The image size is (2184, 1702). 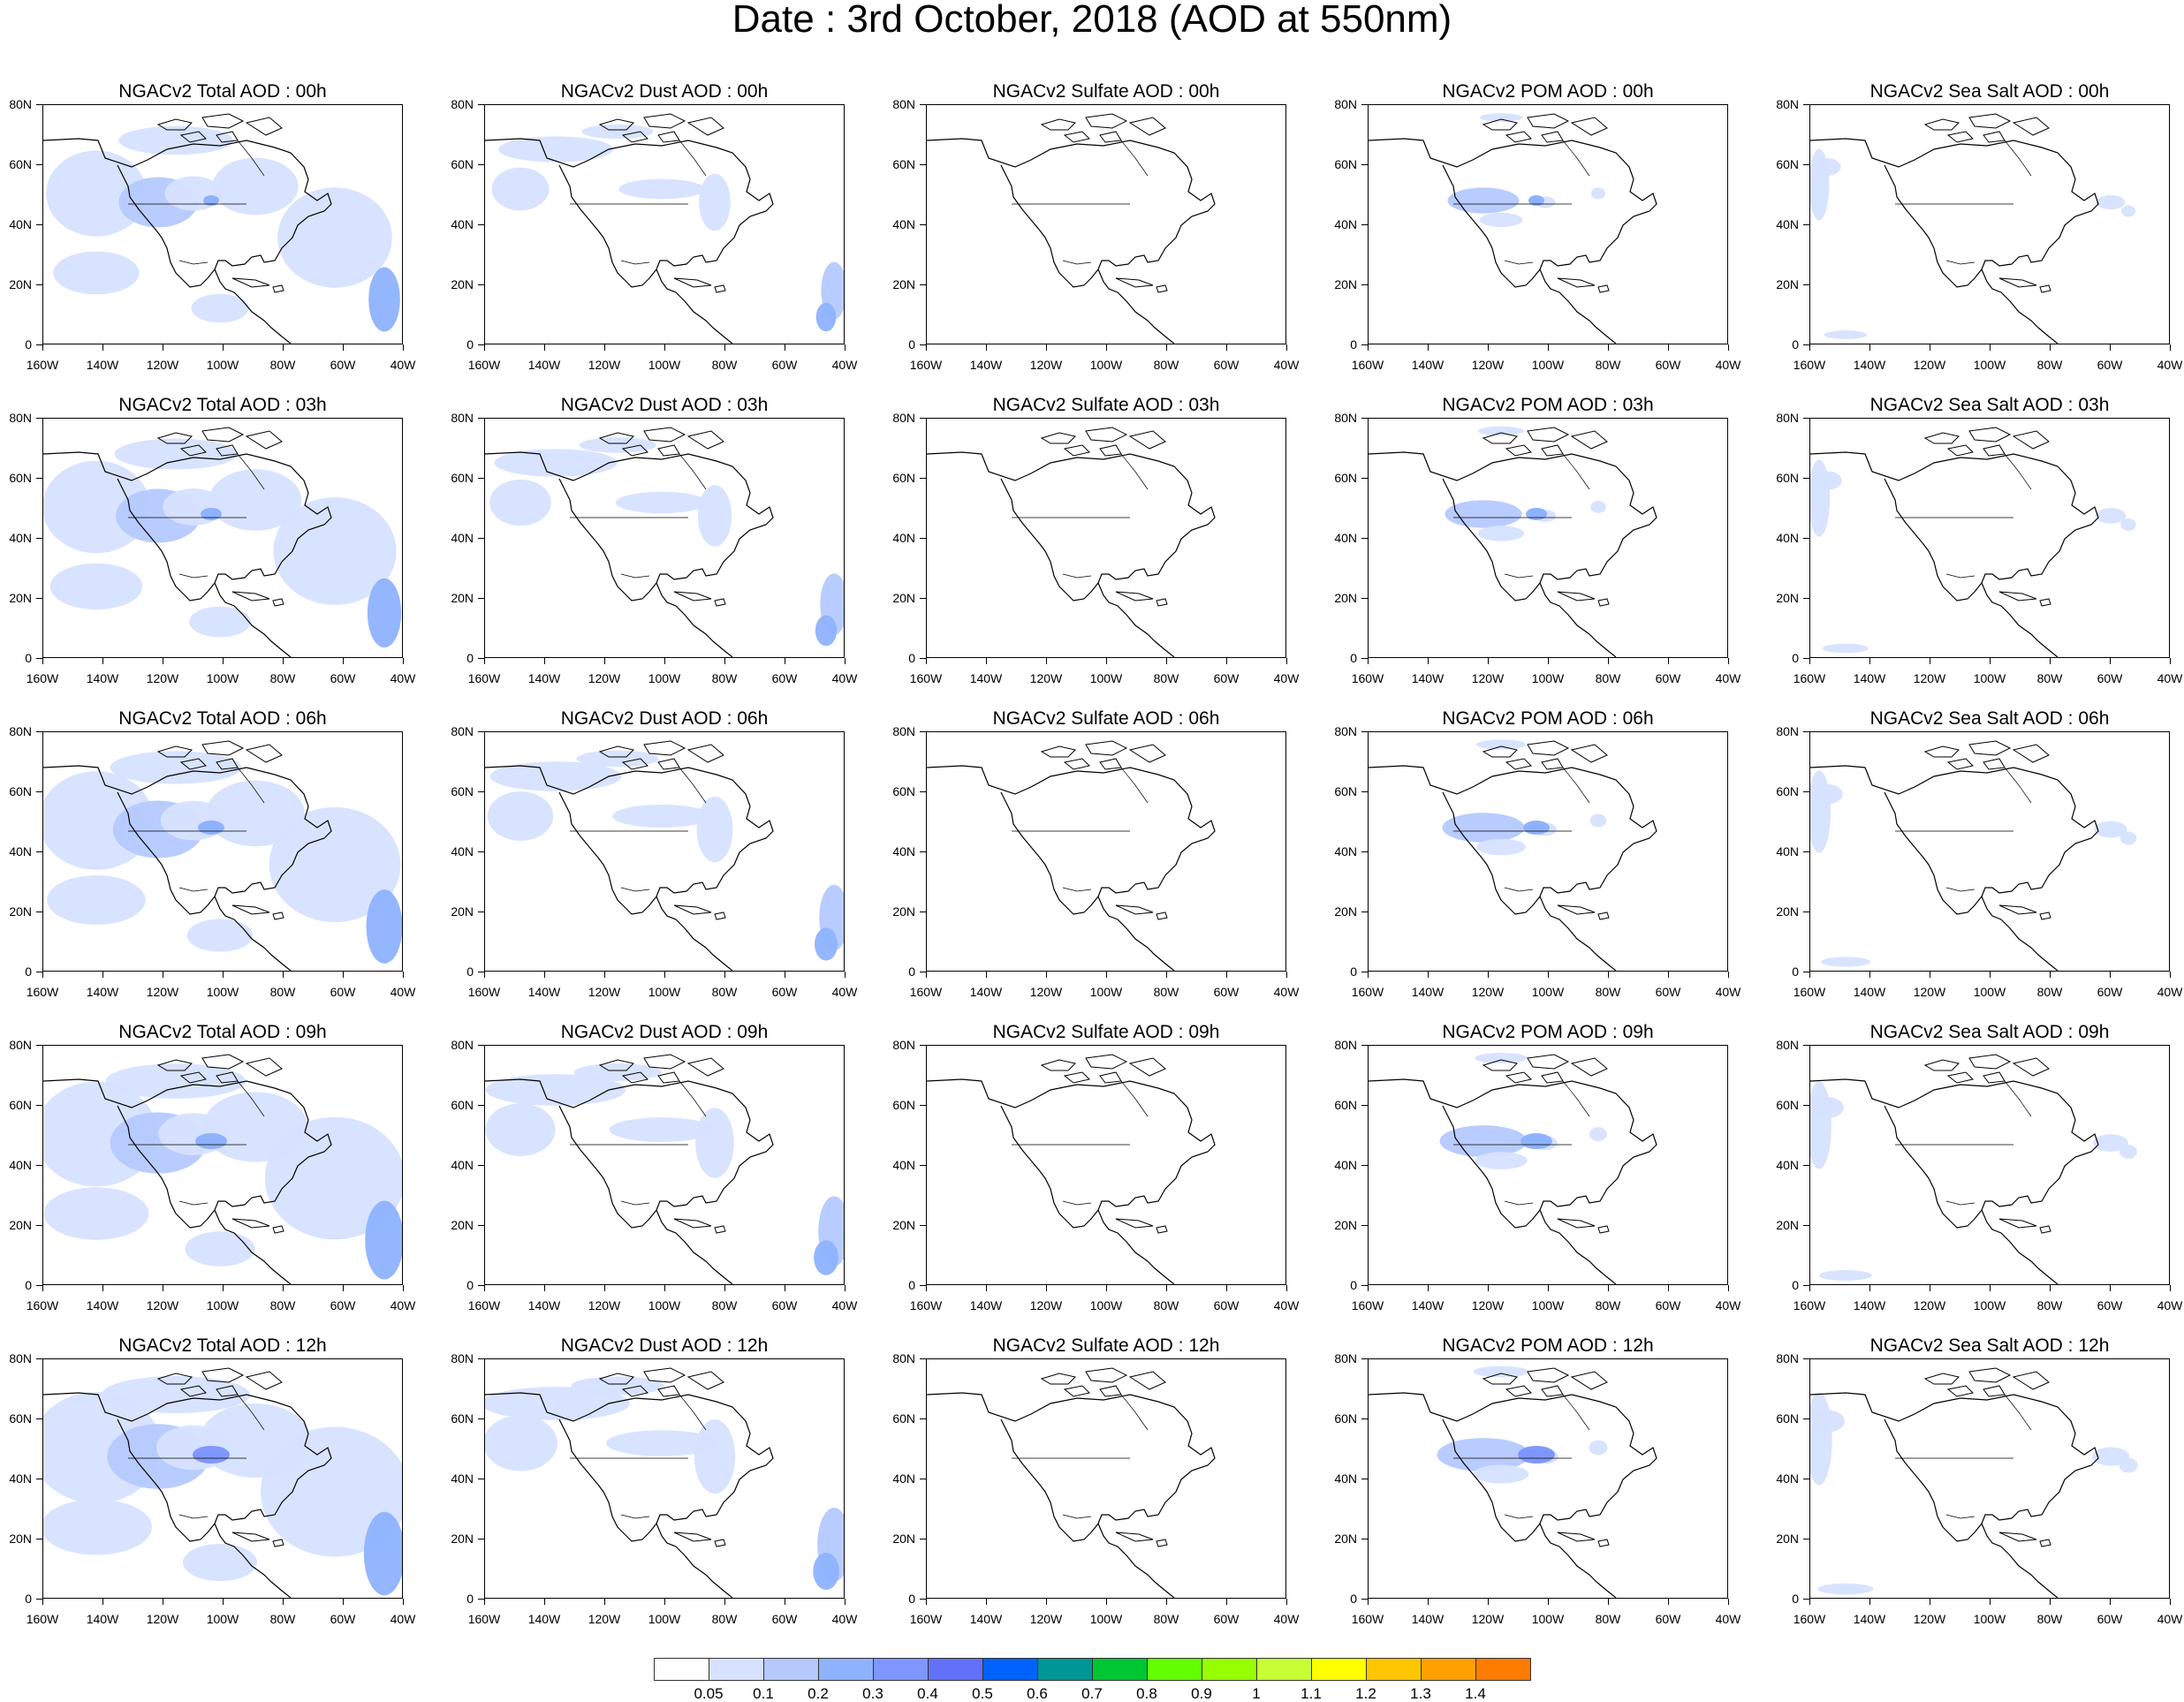 What do you see at coordinates (604, 678) in the screenshot?
I see `x-tick-label: 120W` at bounding box center [604, 678].